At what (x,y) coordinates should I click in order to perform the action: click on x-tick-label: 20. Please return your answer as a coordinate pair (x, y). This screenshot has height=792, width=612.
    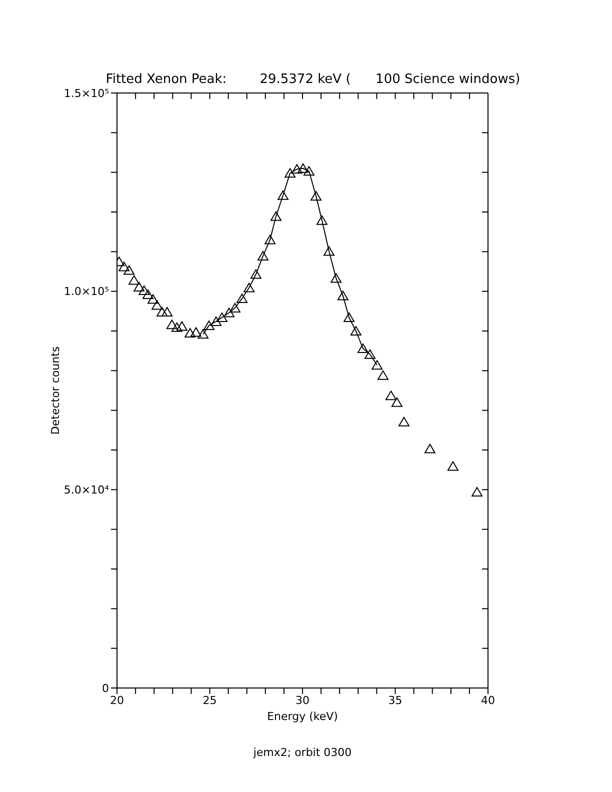
    Looking at the image, I should click on (117, 700).